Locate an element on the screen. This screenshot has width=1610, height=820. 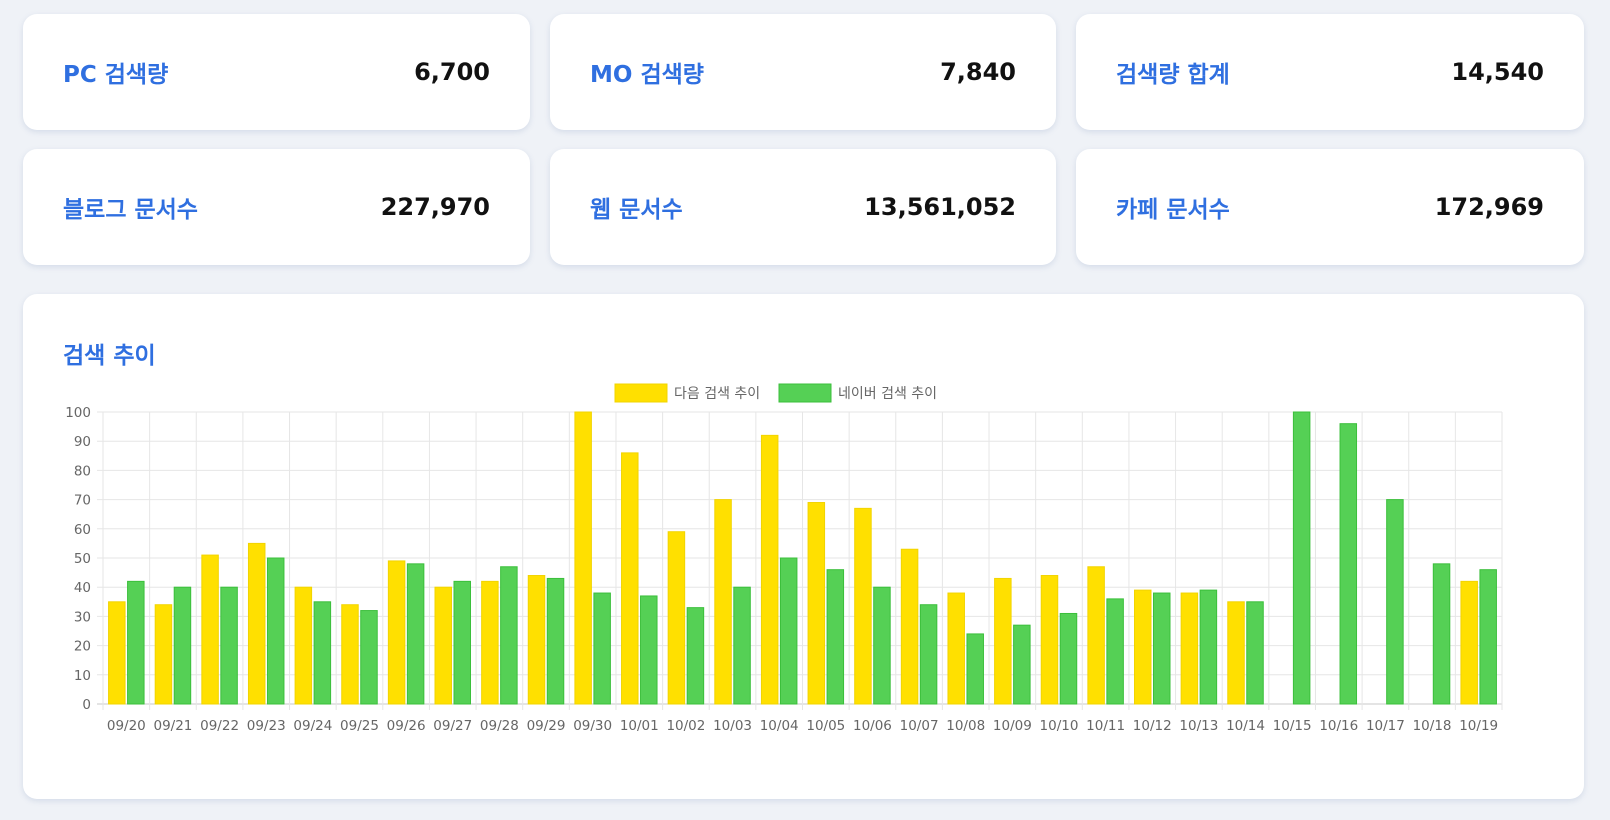
y-tick-label: 100 is located at coordinates (78, 413).